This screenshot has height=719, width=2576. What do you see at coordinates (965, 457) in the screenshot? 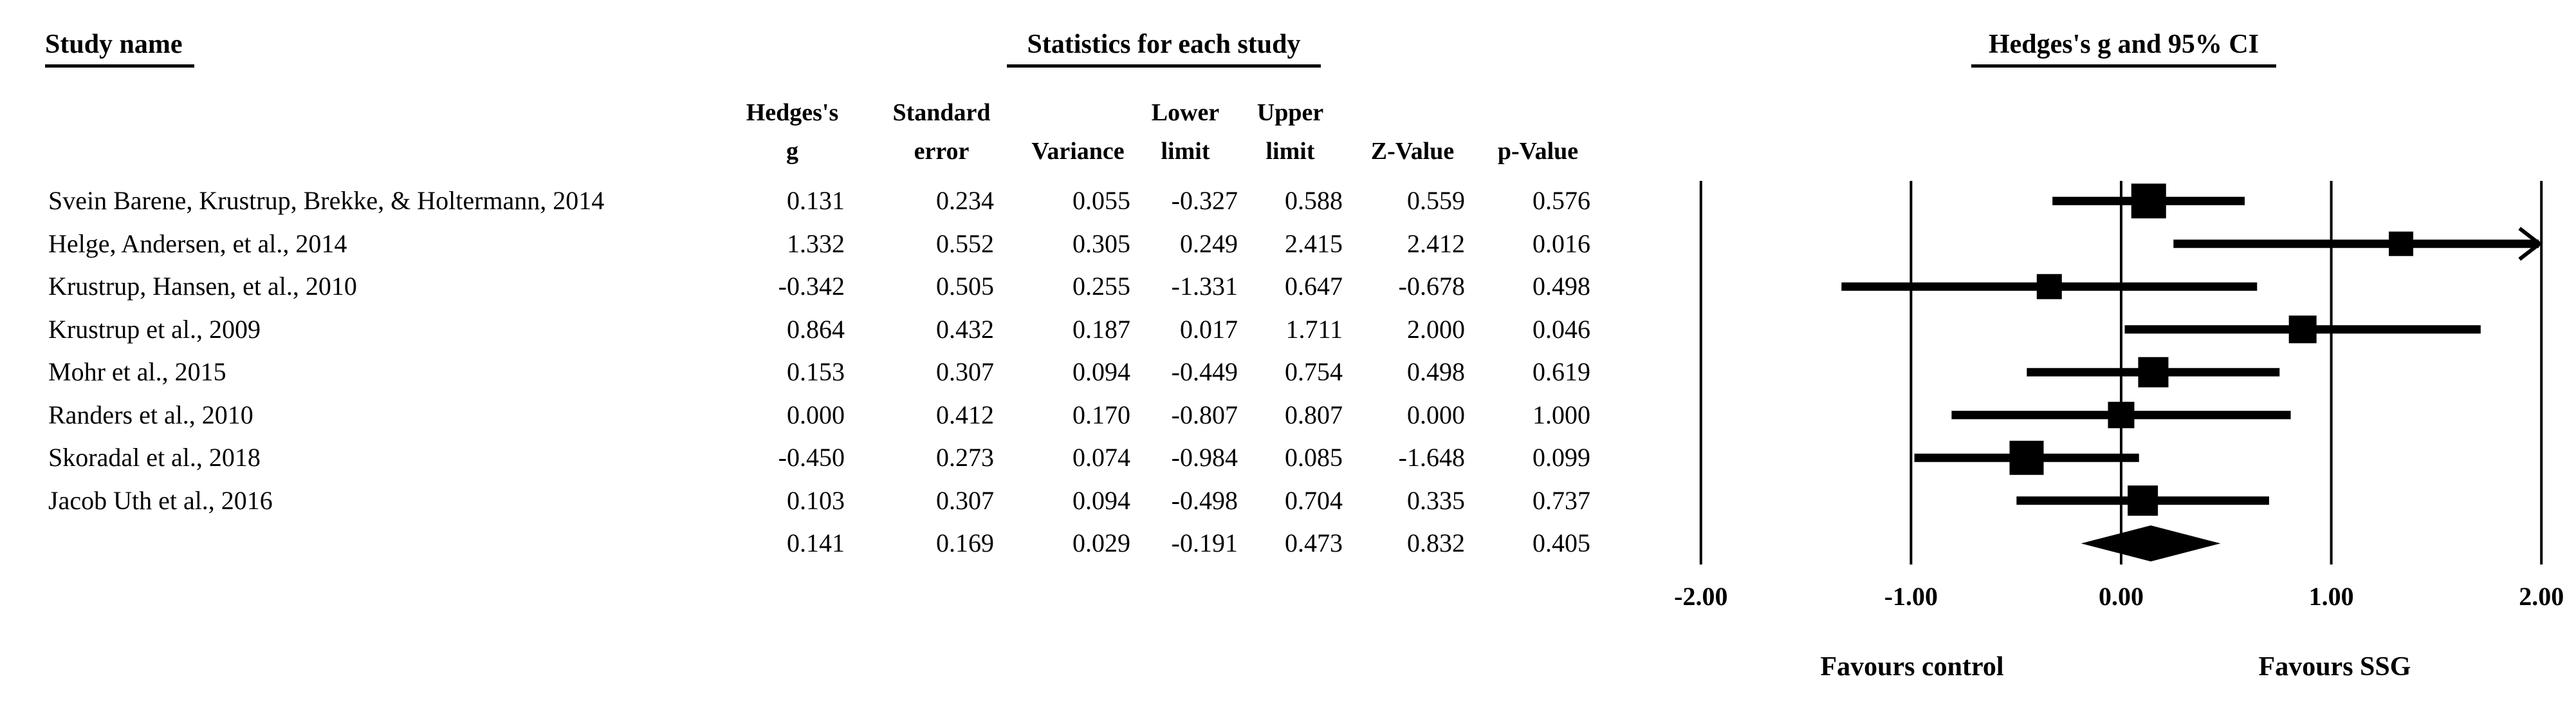
I see `stat-cell-se: 0.273` at bounding box center [965, 457].